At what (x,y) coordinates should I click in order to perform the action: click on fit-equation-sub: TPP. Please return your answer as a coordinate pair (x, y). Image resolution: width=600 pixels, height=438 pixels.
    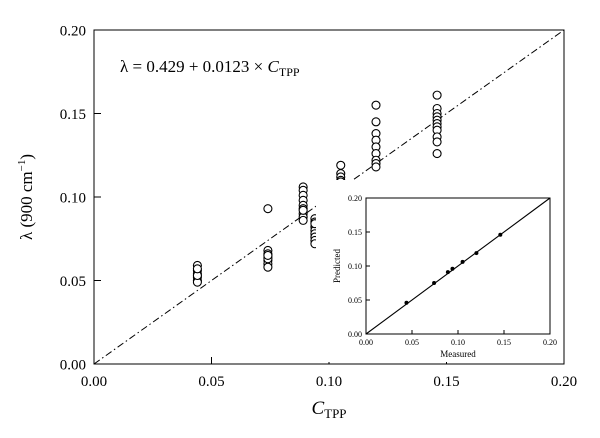
    Looking at the image, I should click on (289, 72).